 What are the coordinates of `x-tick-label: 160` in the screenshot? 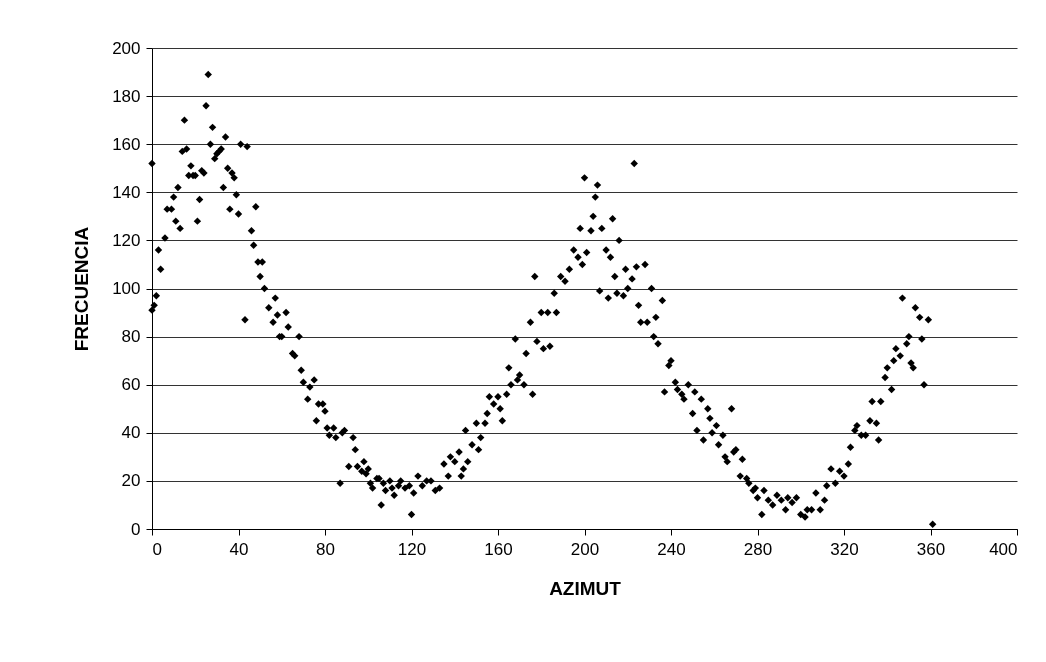 It's located at (498, 549).